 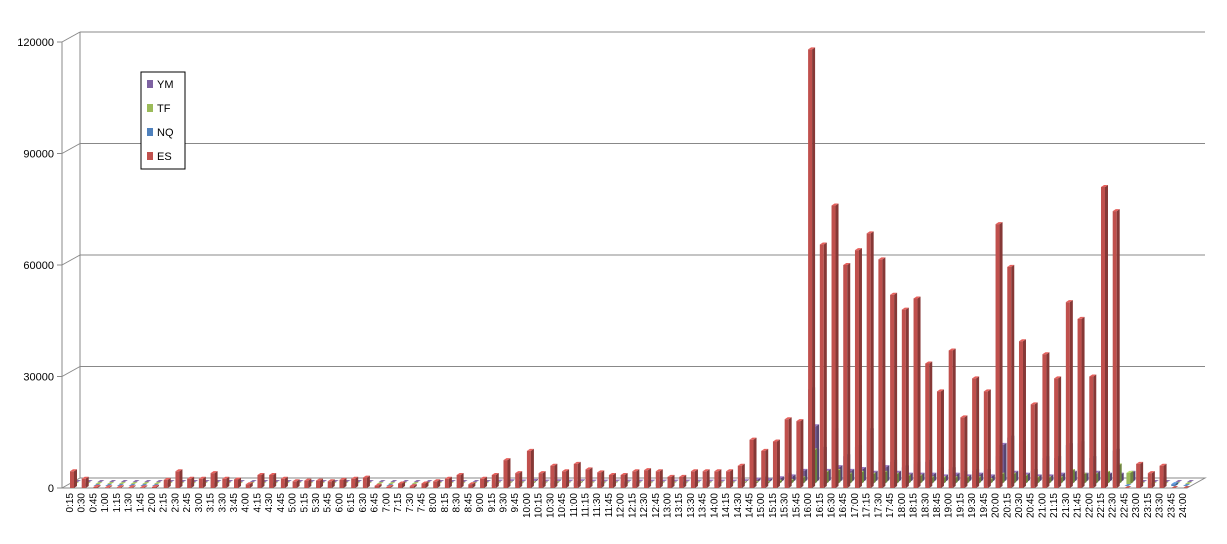 I want to click on bar-ym, so click(x=1190, y=481).